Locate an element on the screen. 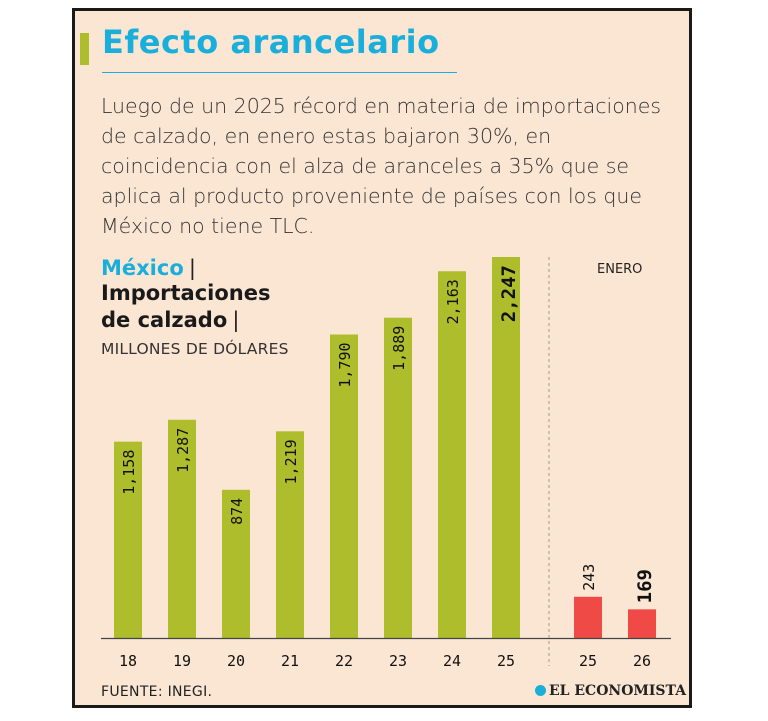 This screenshot has width=768, height=721. brand-icon is located at coordinates (540, 690).